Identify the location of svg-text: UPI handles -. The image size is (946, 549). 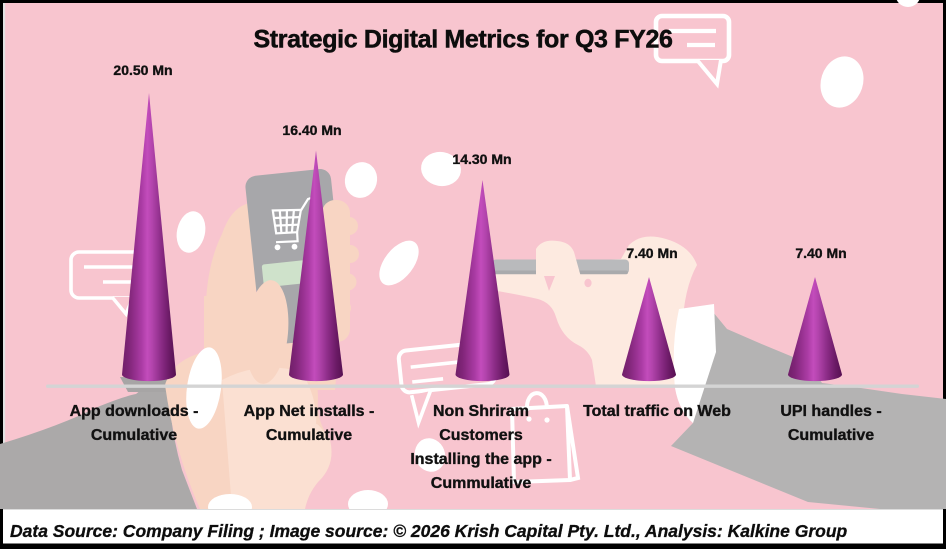
(830, 411).